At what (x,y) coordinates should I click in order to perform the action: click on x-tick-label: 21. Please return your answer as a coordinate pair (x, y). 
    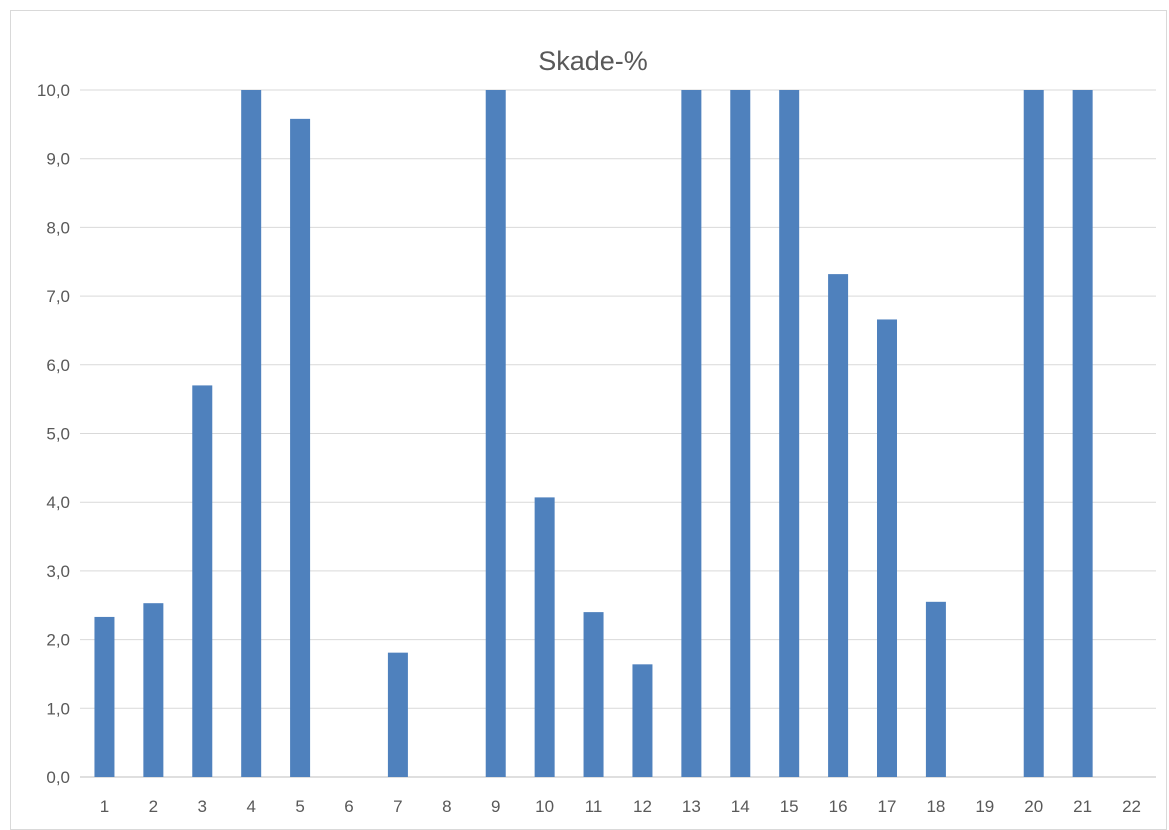
    Looking at the image, I should click on (1082, 806).